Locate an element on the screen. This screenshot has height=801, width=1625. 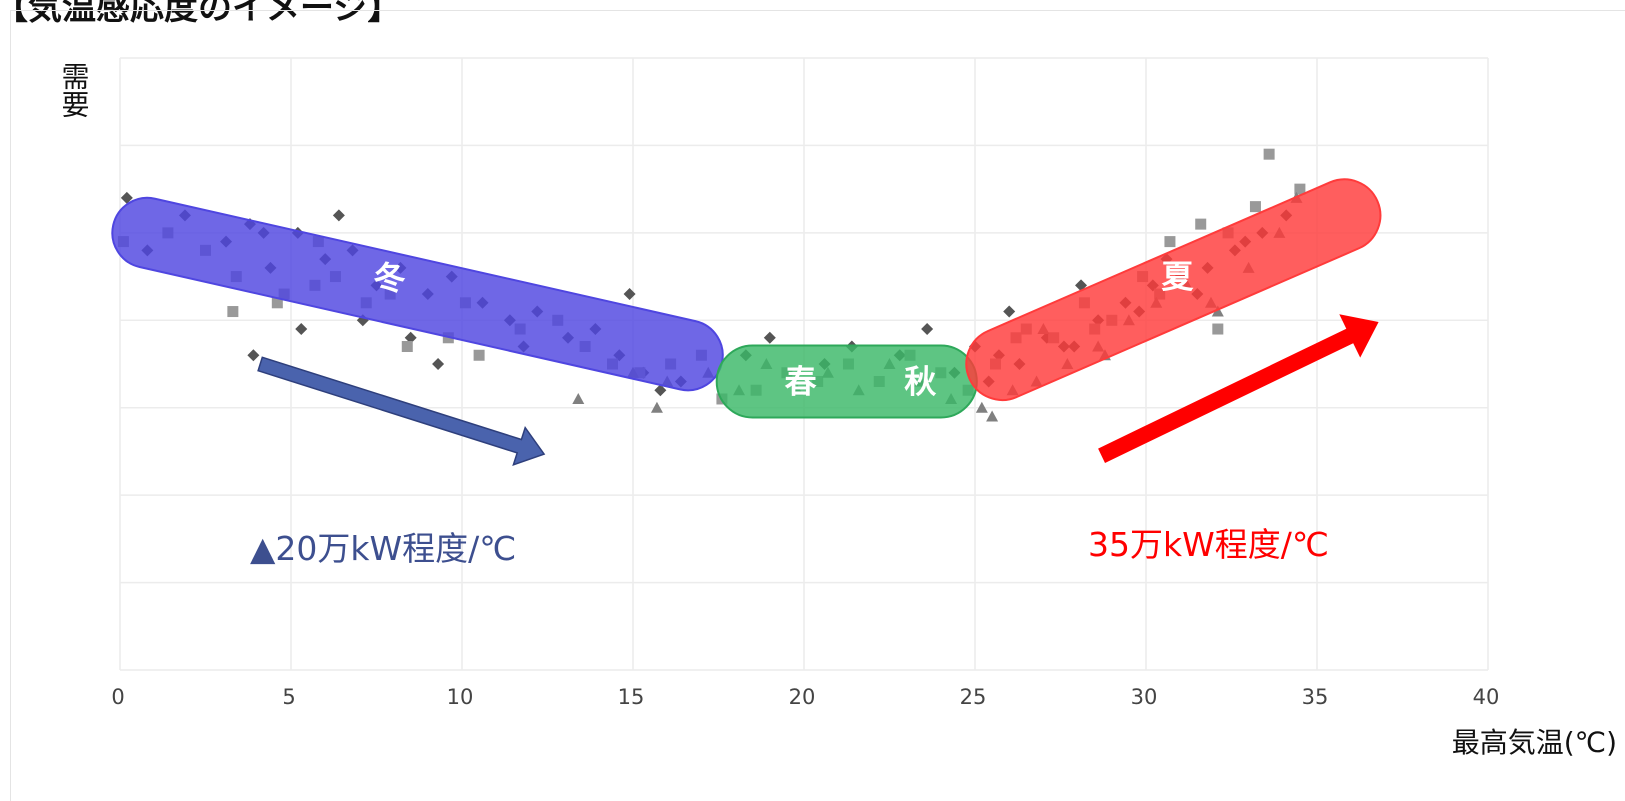
summer-band is located at coordinates (1173, 289).